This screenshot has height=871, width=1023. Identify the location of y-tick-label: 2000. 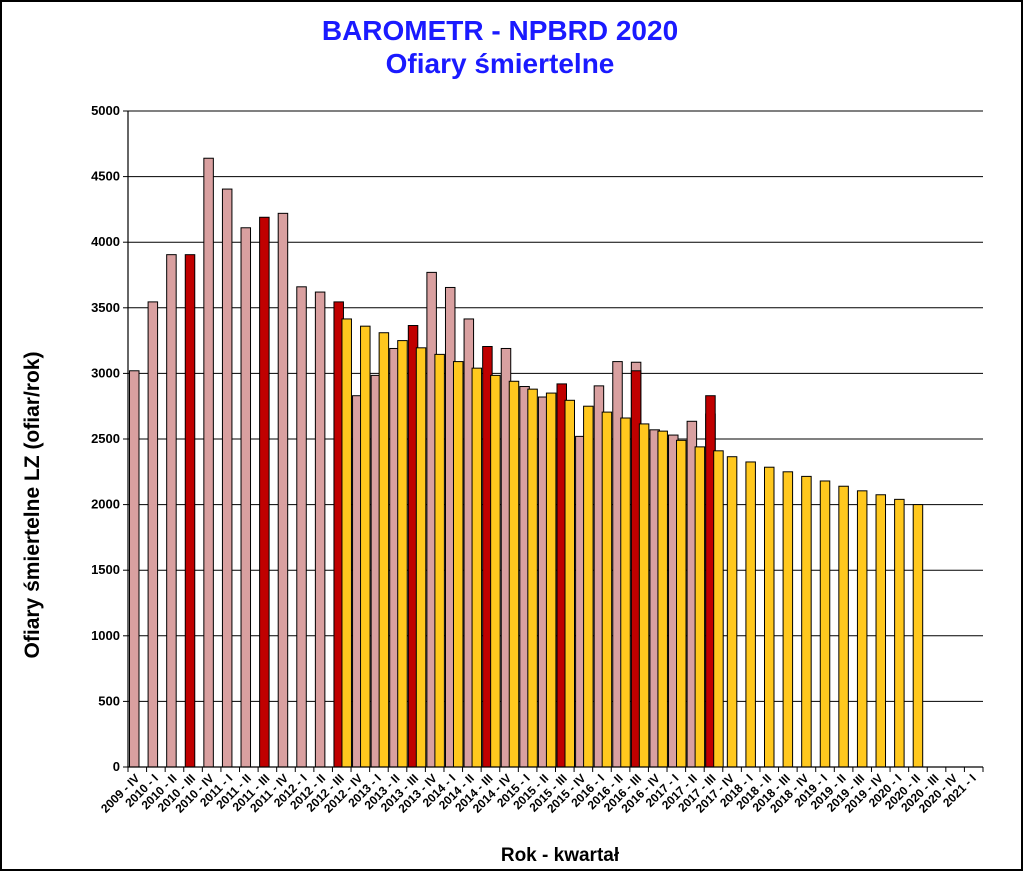
(105, 504).